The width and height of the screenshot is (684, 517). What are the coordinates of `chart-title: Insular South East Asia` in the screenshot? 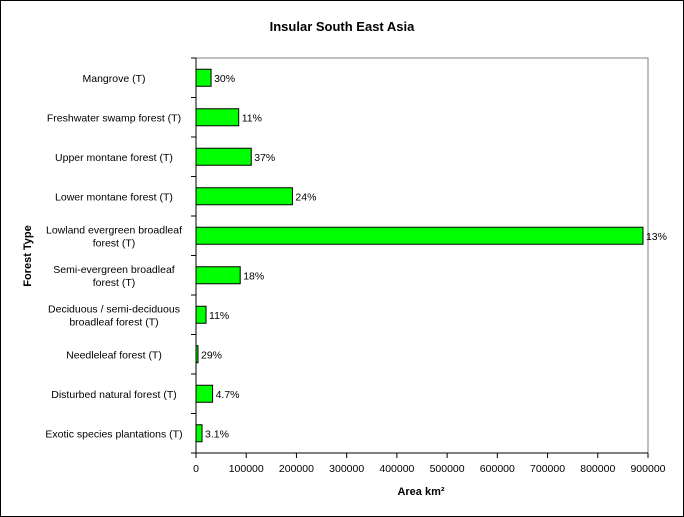 It's located at (342, 26).